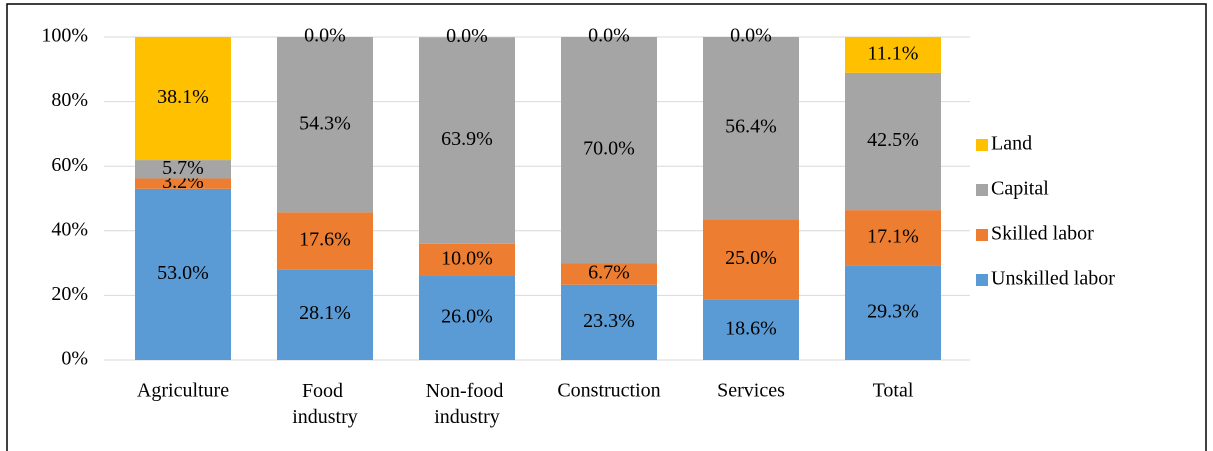 The width and height of the screenshot is (1213, 451). I want to click on data-label: 70.0%, so click(609, 149).